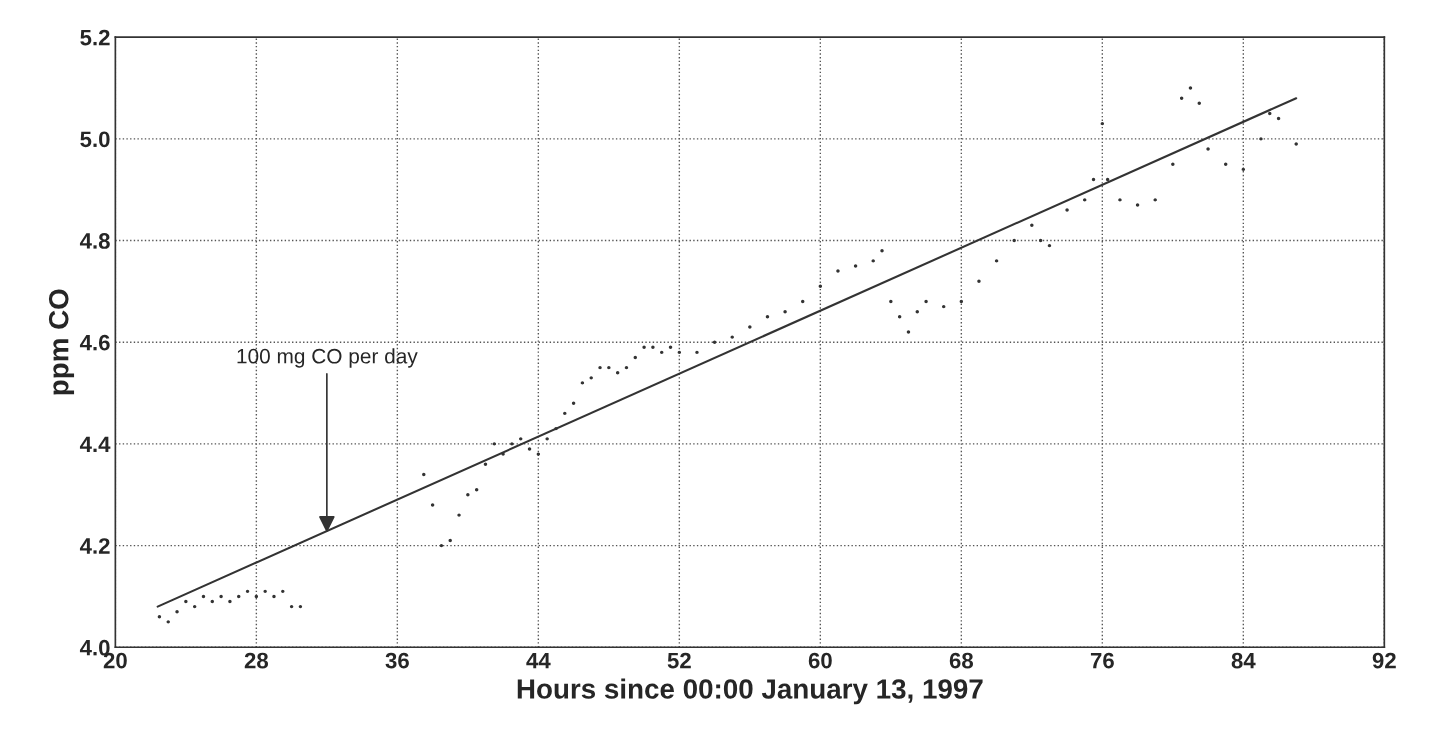  Describe the element at coordinates (256, 660) in the screenshot. I see `x-tick-label: 28` at that location.